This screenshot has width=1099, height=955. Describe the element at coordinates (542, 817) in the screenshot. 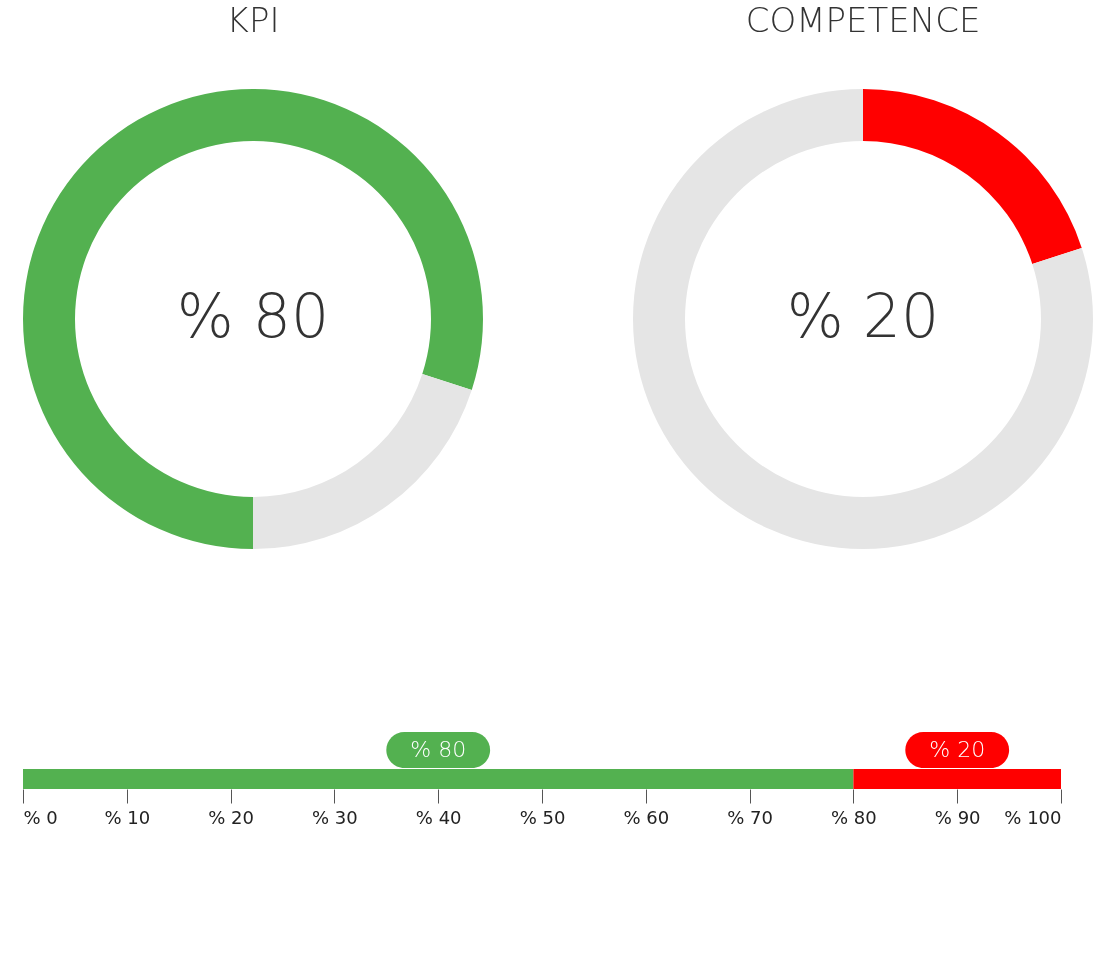

I see `x-tick-label: % 50` at that location.